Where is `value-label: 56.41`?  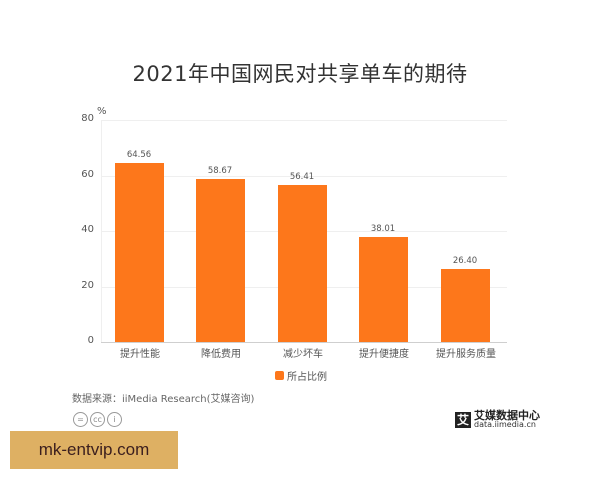 value-label: 56.41 is located at coordinates (302, 177).